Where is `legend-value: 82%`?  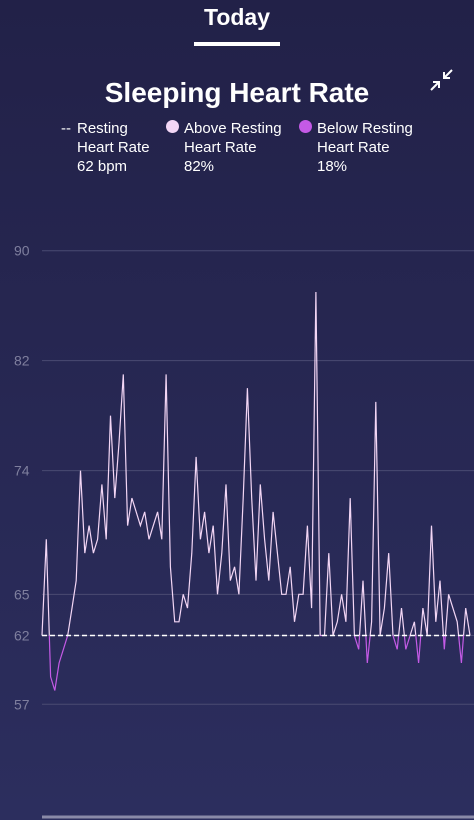 legend-value: 82% is located at coordinates (199, 166).